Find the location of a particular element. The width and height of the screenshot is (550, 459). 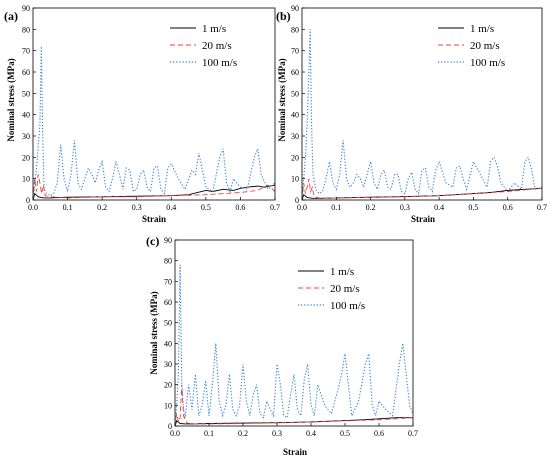

y-tick-label-c-7: 70 is located at coordinates (168, 281).